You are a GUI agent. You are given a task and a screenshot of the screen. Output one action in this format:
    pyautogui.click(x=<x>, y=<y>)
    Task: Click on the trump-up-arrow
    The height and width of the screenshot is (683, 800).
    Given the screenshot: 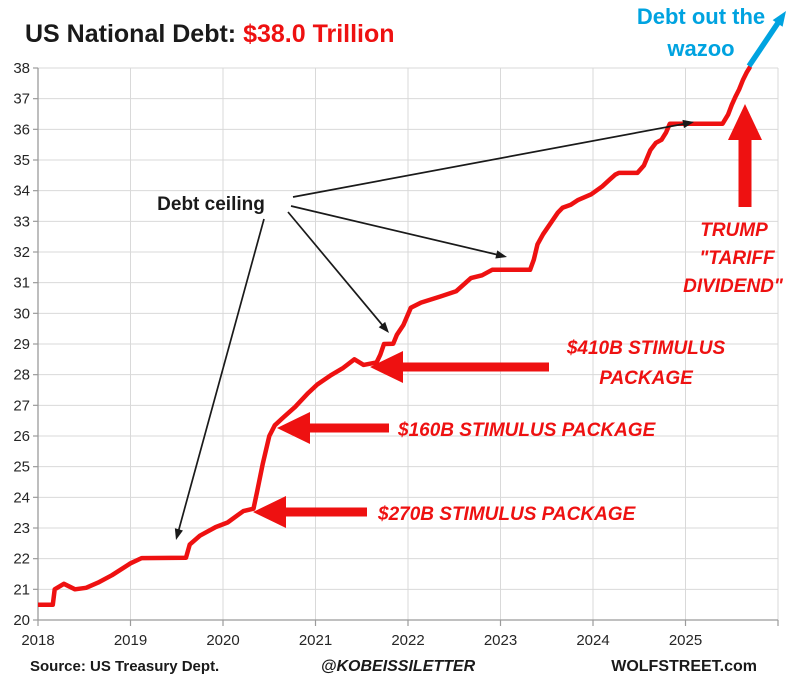 What is the action you would take?
    pyautogui.click(x=745, y=155)
    